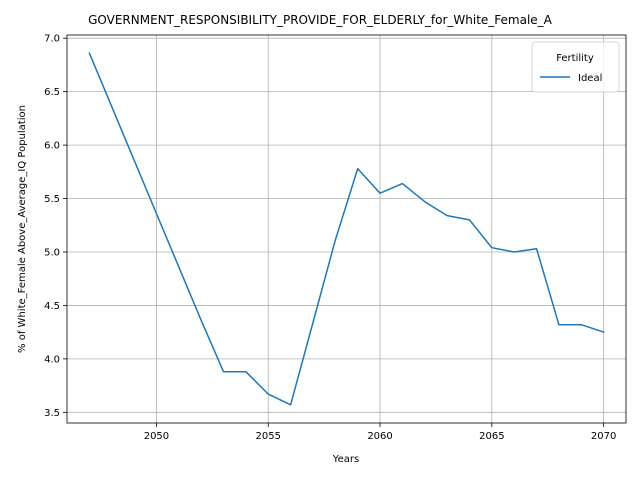  What do you see at coordinates (345, 459) in the screenshot?
I see `x-axis-label: Years` at bounding box center [345, 459].